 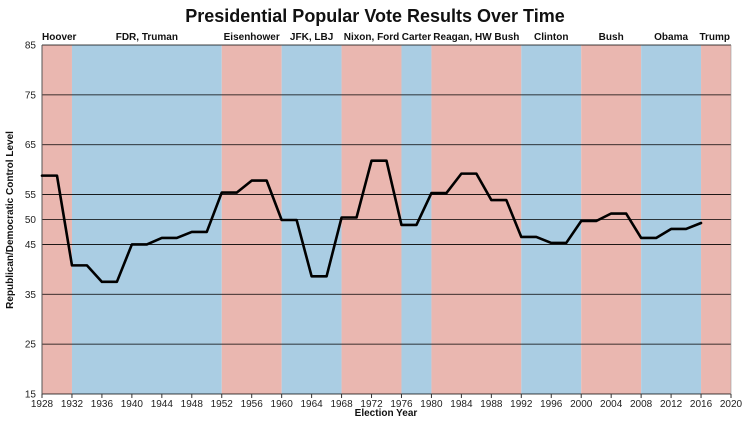 What do you see at coordinates (372, 37) in the screenshot?
I see `era-label-4: Nixon, Ford` at bounding box center [372, 37].